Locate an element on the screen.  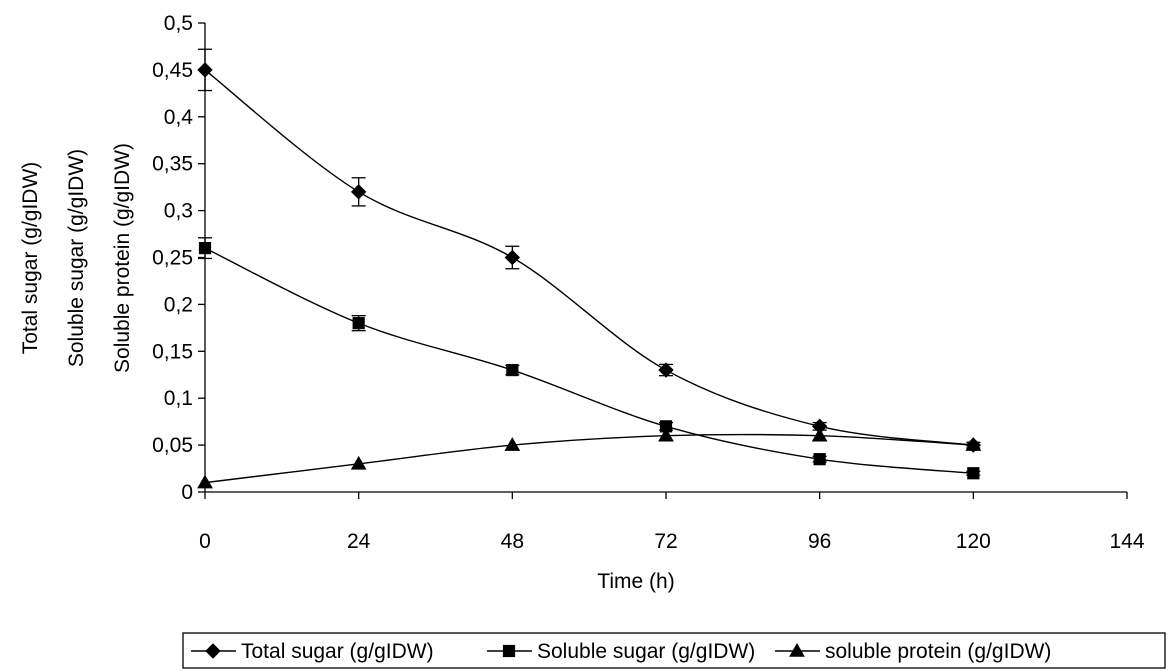
y-tick-label: 0,05 is located at coordinates (172, 445).